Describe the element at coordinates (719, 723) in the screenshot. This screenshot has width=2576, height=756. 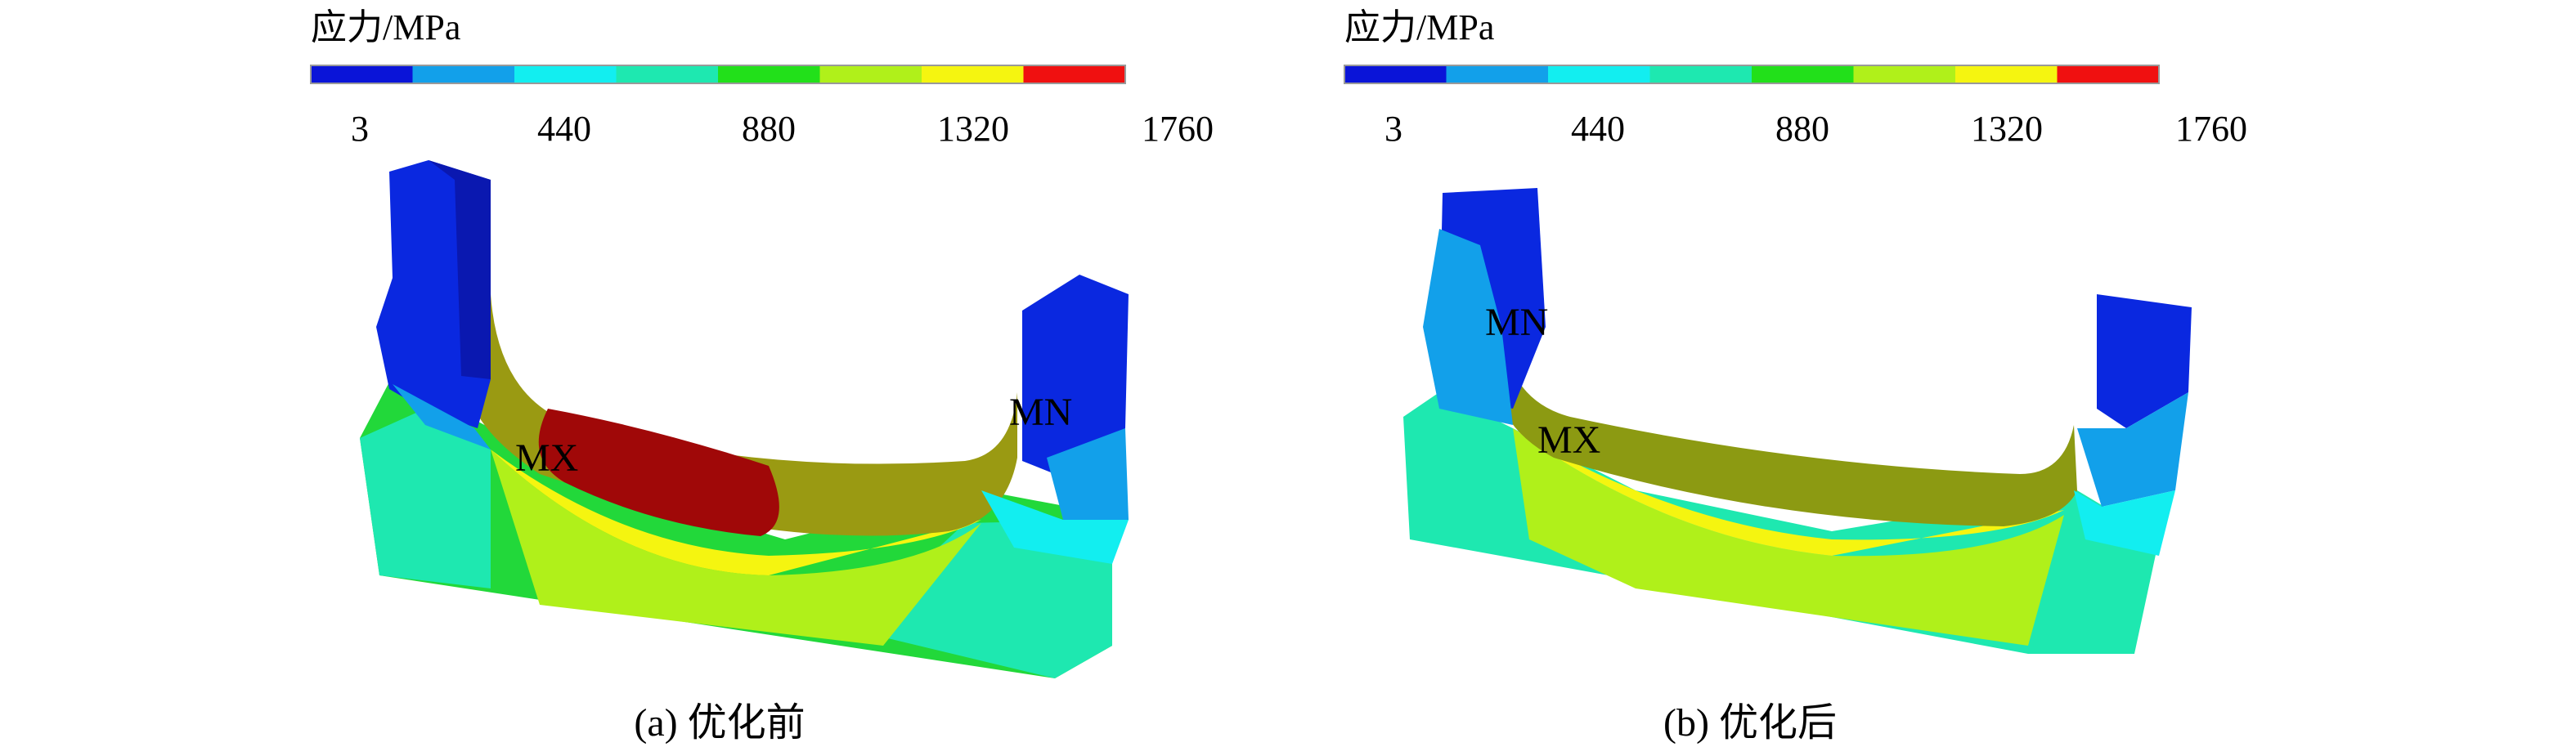
I see `caption: (a) 优化前` at that location.